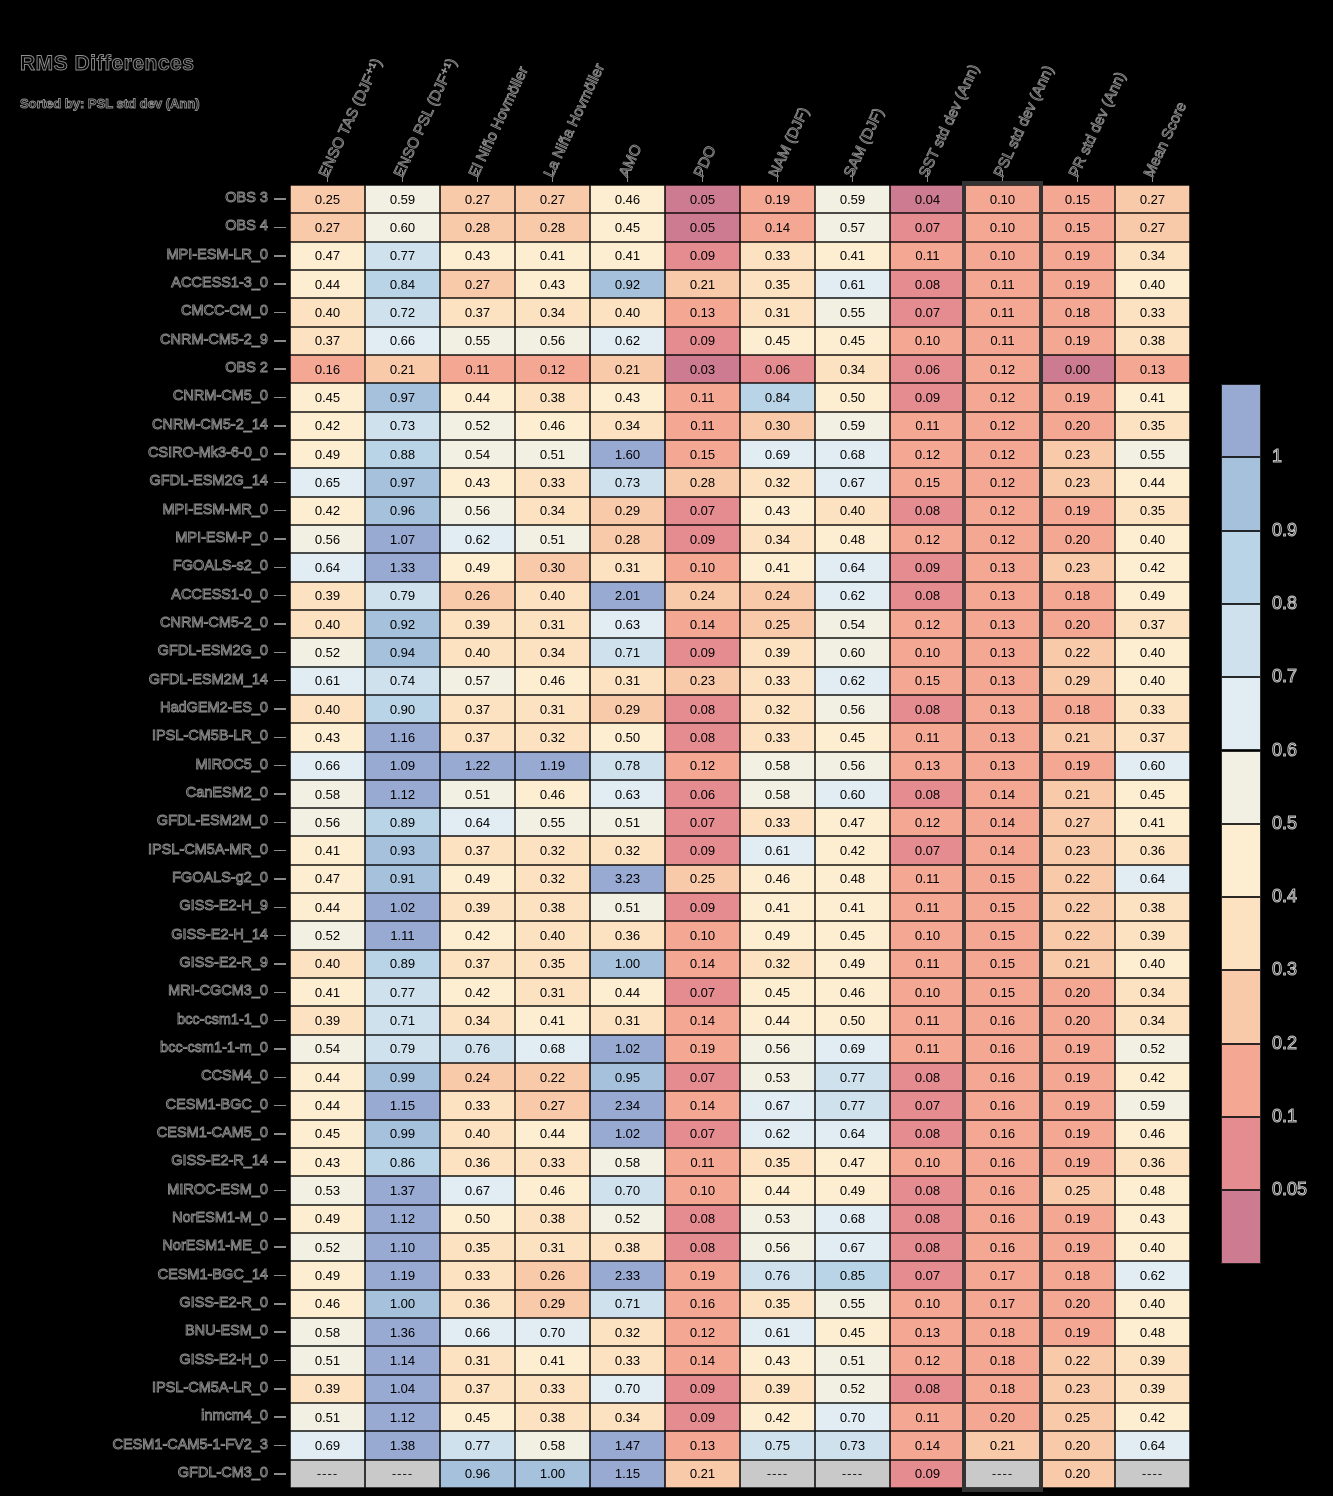 This screenshot has width=1333, height=1496. I want to click on heatmap-cell: 0.73, so click(402, 425).